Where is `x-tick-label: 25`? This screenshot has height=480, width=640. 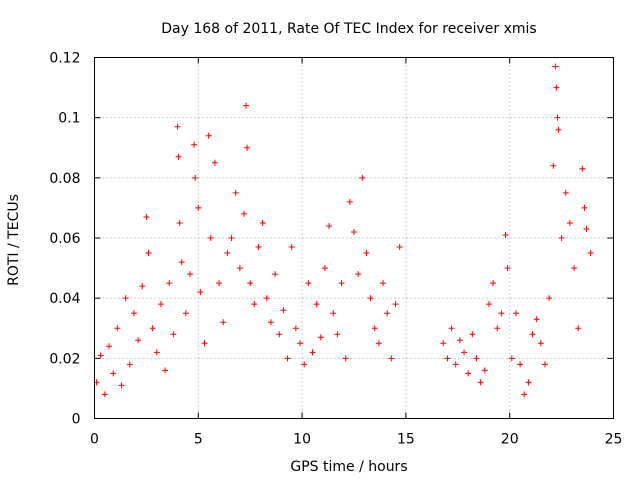
x-tick-label: 25 is located at coordinates (614, 440).